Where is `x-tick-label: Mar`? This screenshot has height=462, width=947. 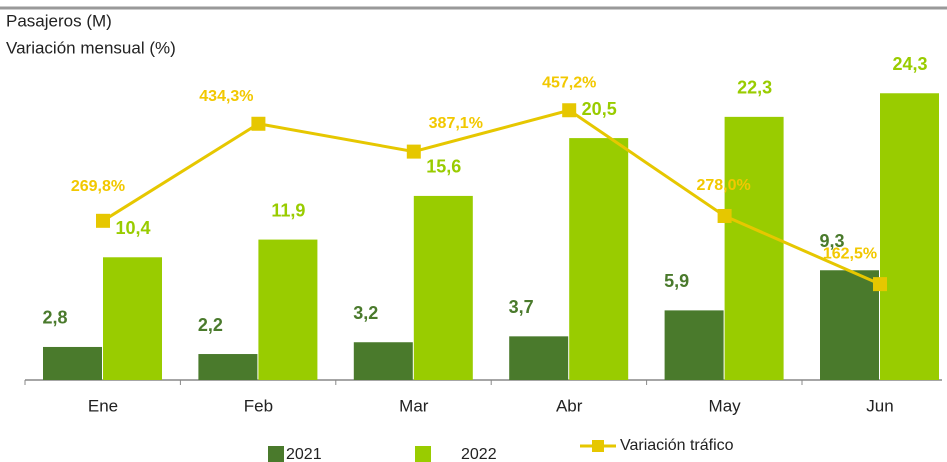 x-tick-label: Mar is located at coordinates (414, 405).